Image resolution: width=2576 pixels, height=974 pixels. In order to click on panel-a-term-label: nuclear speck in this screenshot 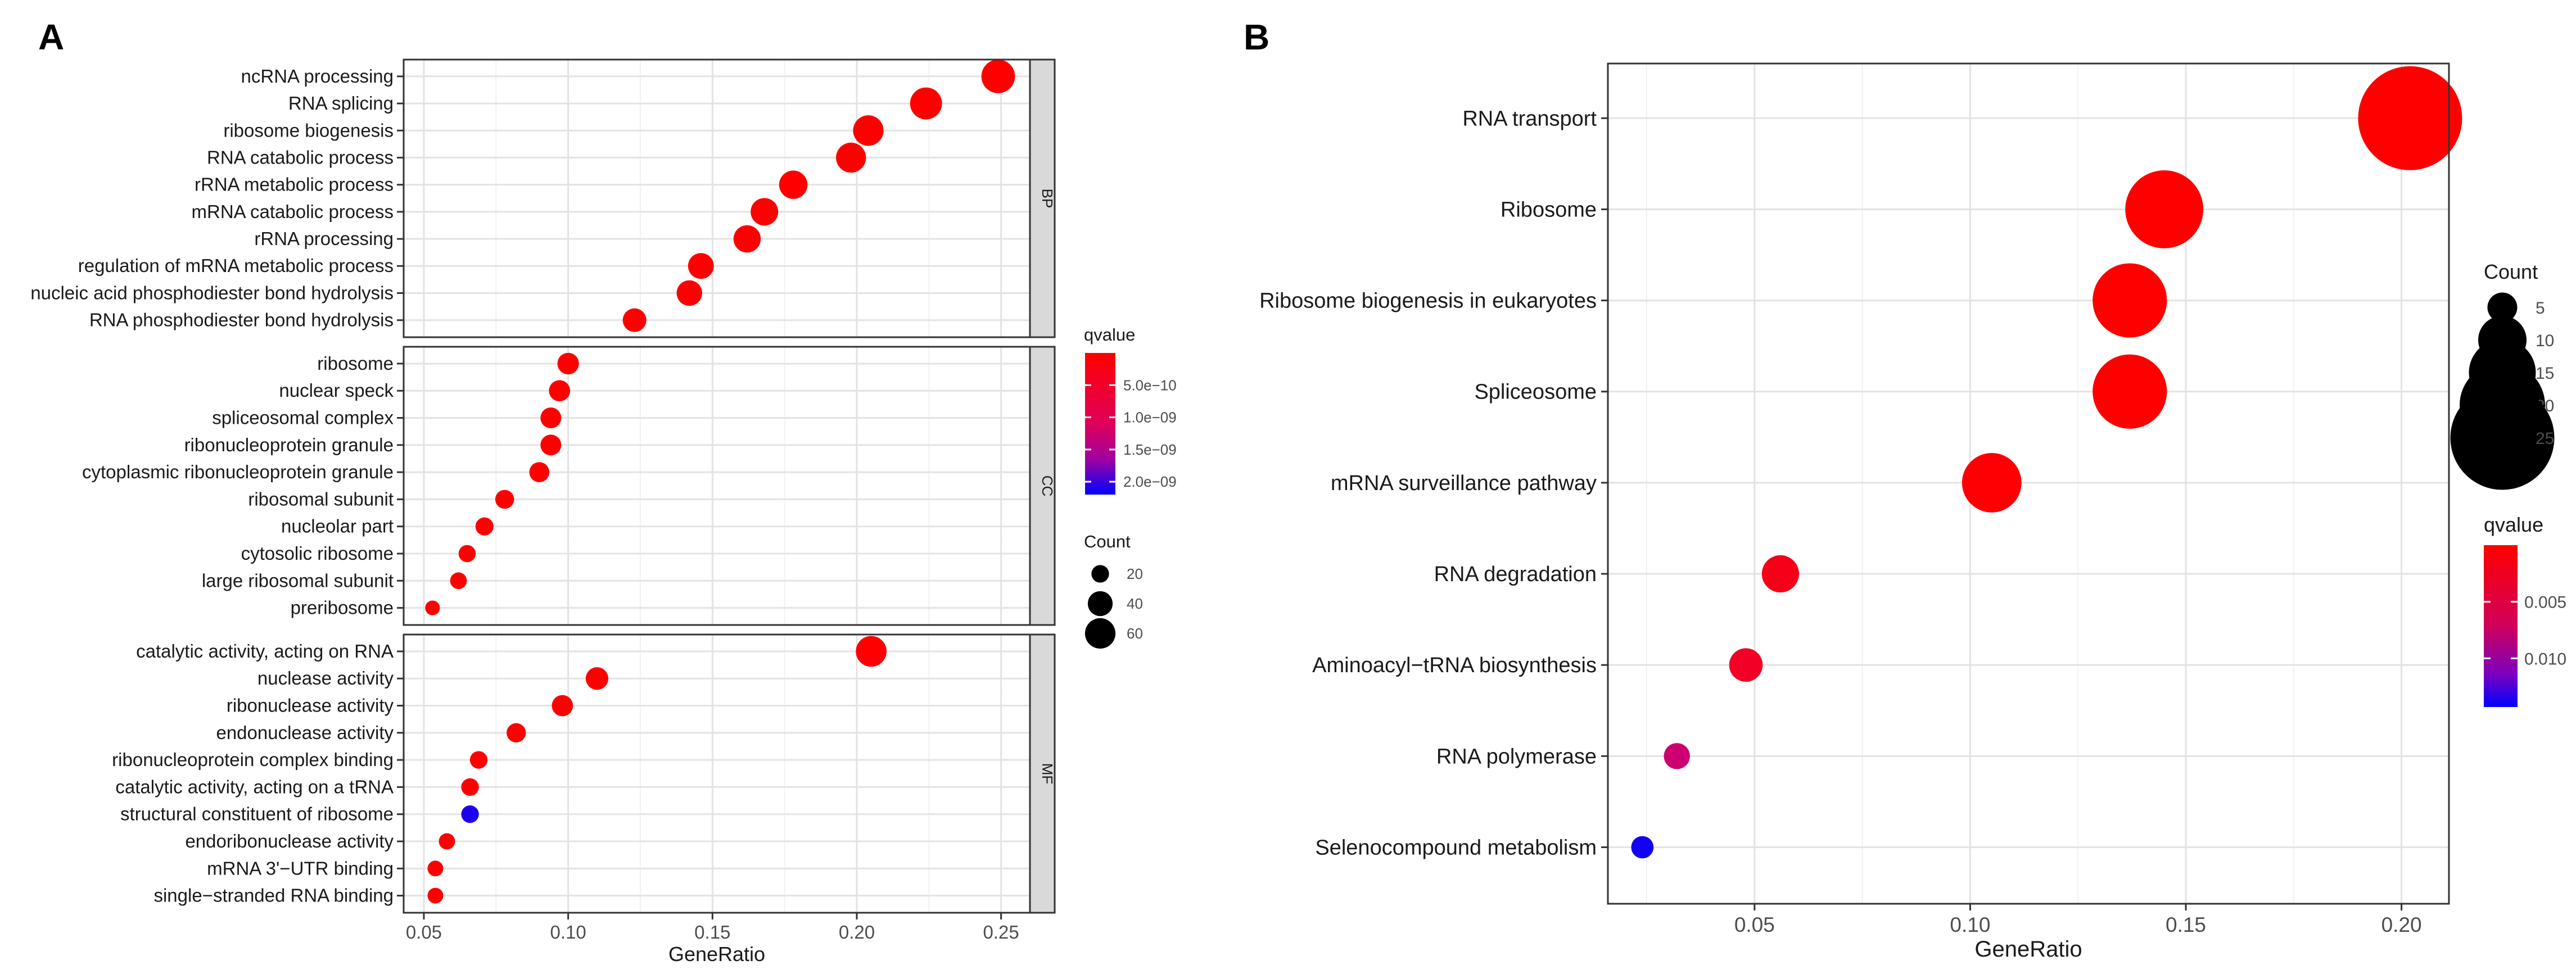, I will do `click(336, 390)`.